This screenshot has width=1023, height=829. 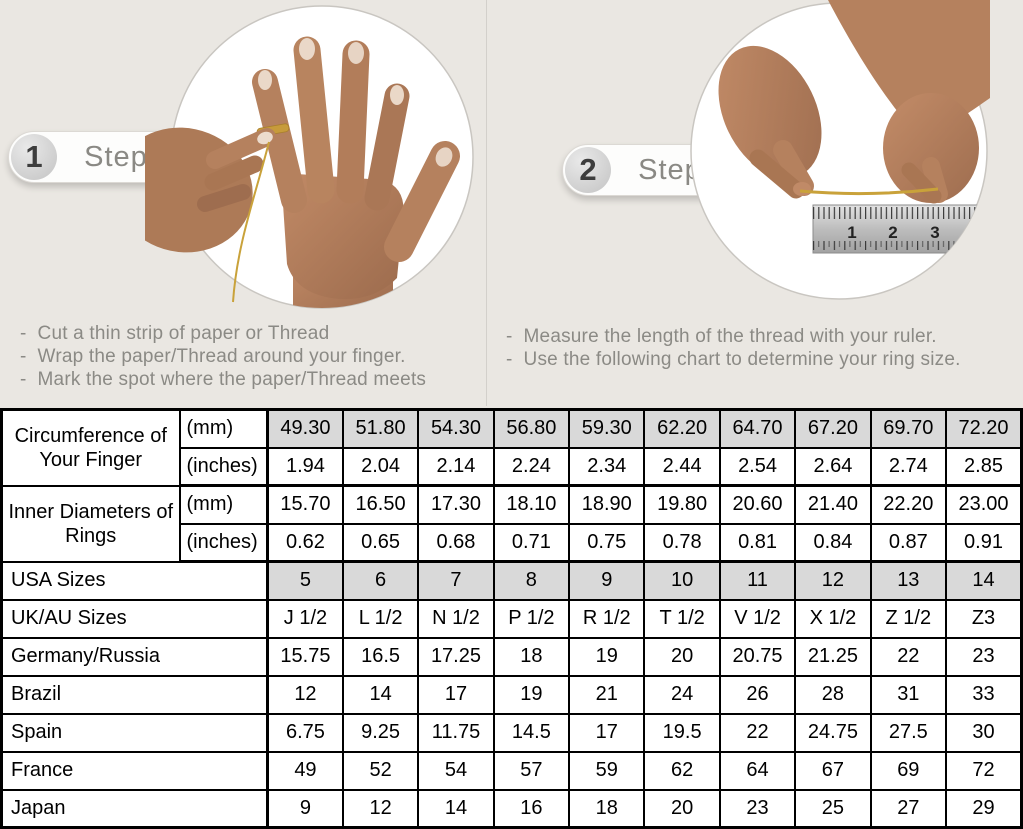 I want to click on table-cell: P 1/2, so click(x=531, y=618).